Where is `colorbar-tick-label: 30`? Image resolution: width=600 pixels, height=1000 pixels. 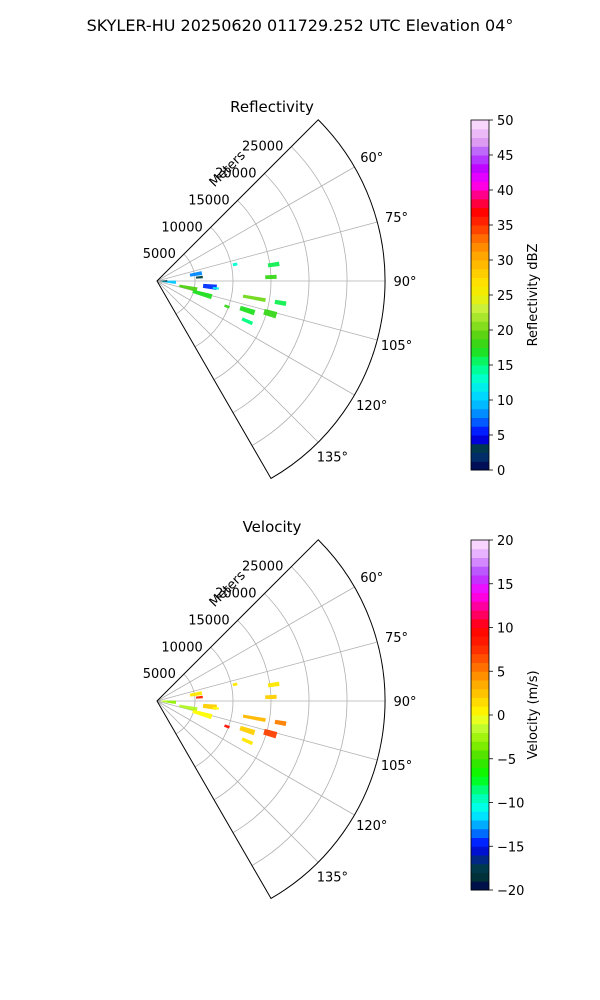
colorbar-tick-label: 30 is located at coordinates (505, 261).